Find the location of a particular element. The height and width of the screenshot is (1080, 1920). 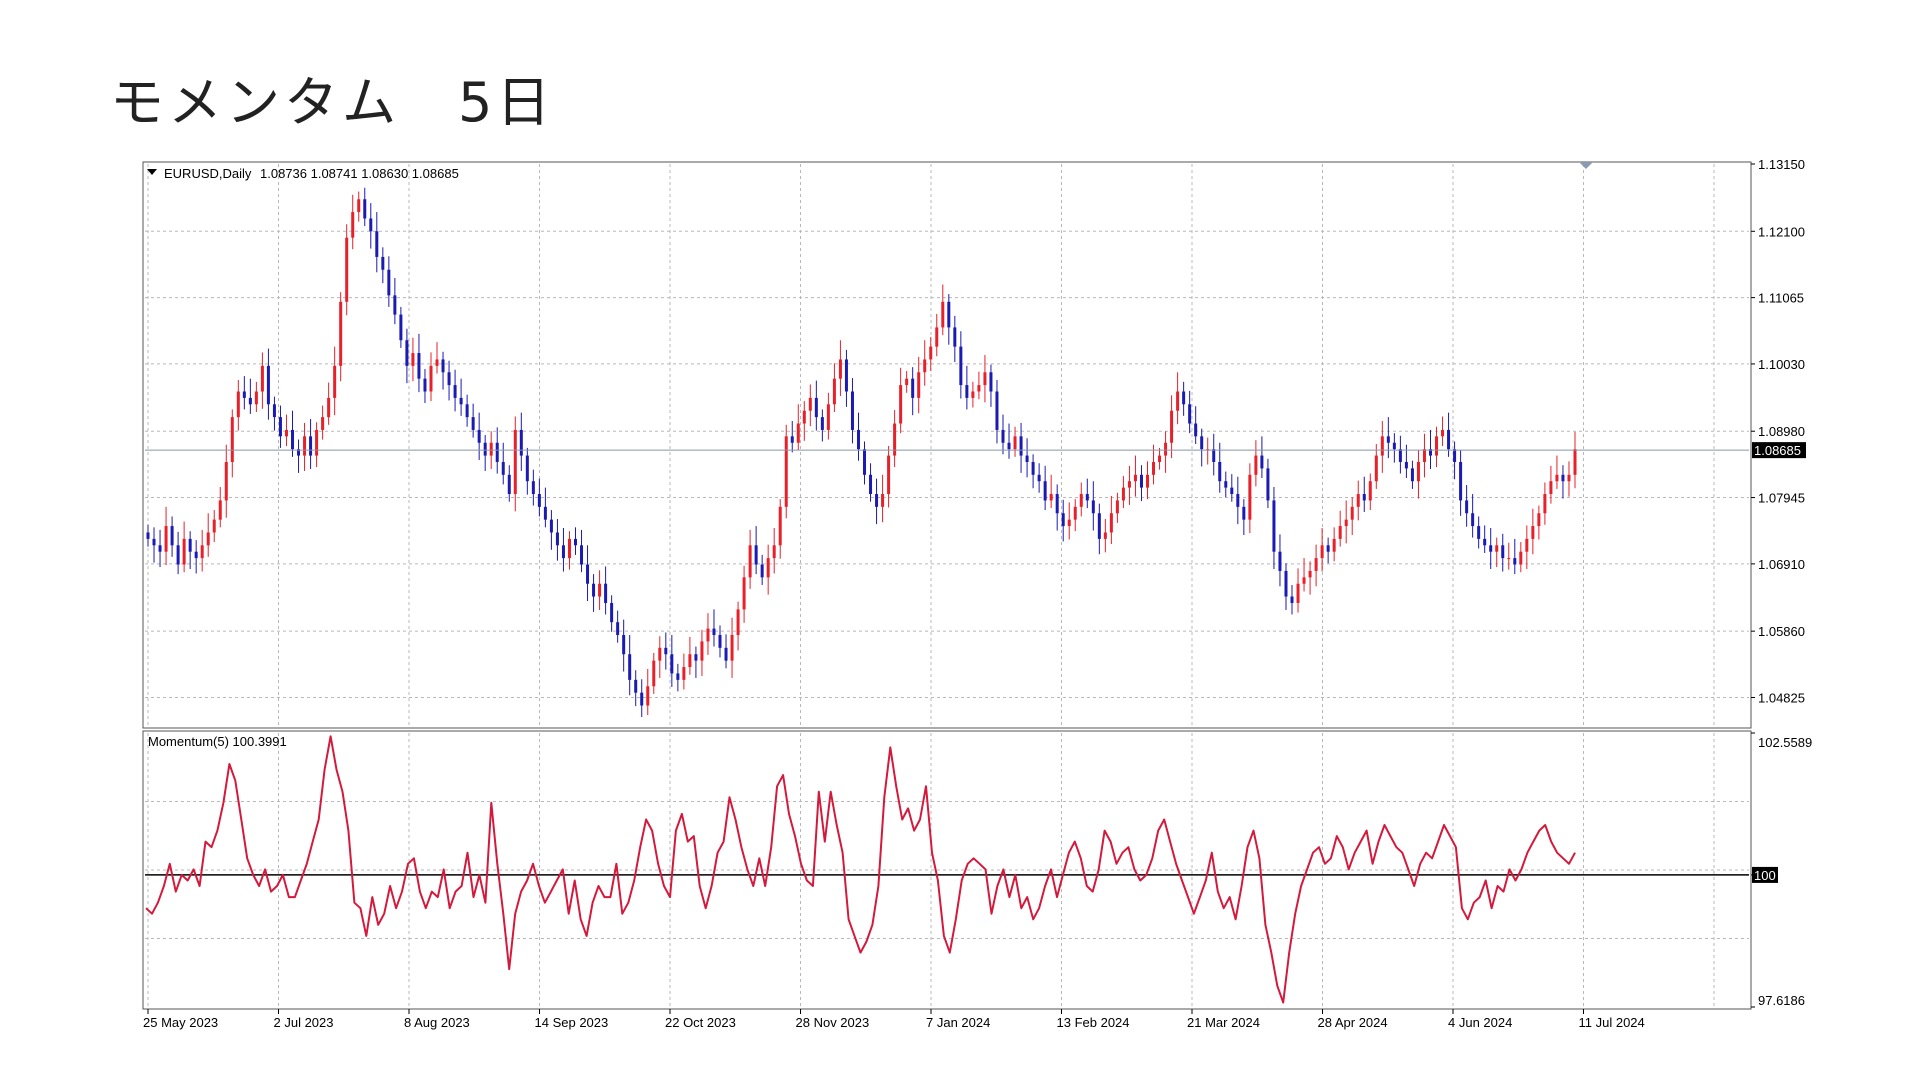

x-tick-label: 7 Jan 2024 is located at coordinates (958, 1022).